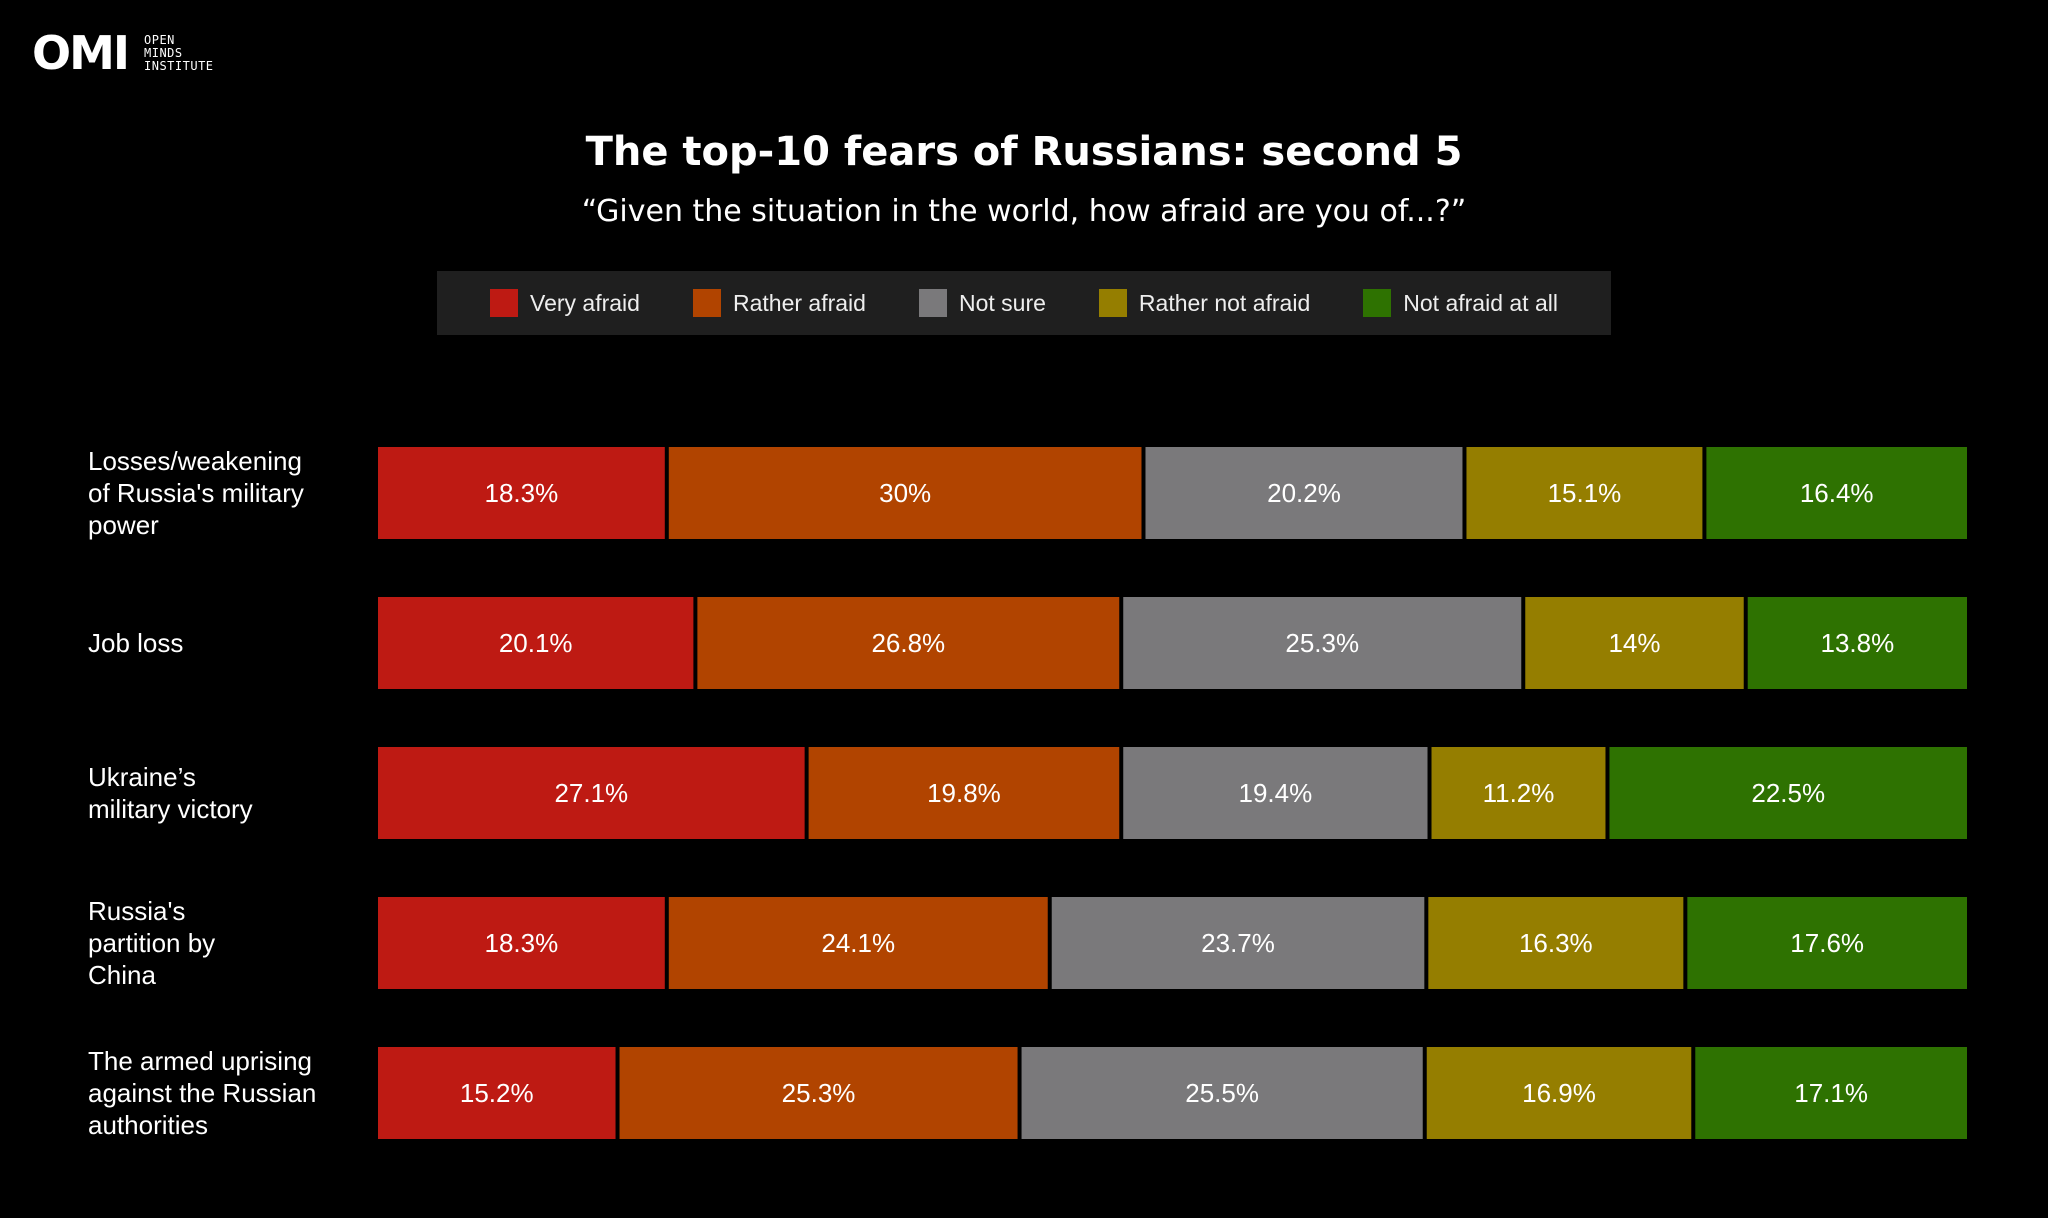  What do you see at coordinates (81, 53) in the screenshot?
I see `logo-mark: OMI` at bounding box center [81, 53].